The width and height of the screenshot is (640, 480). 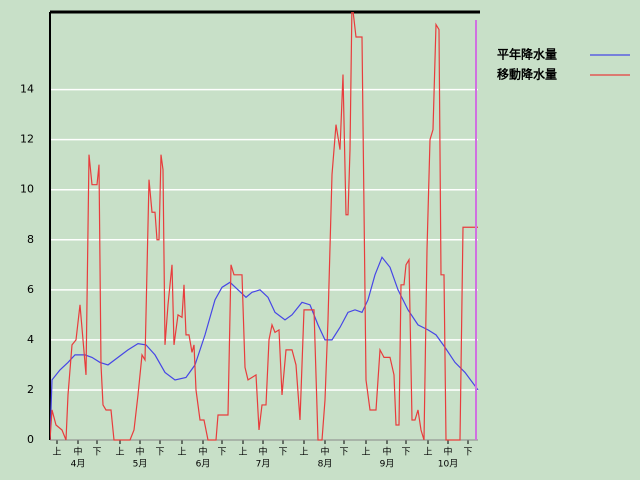 What do you see at coordinates (325, 464) in the screenshot?
I see `month-label: 8月` at bounding box center [325, 464].